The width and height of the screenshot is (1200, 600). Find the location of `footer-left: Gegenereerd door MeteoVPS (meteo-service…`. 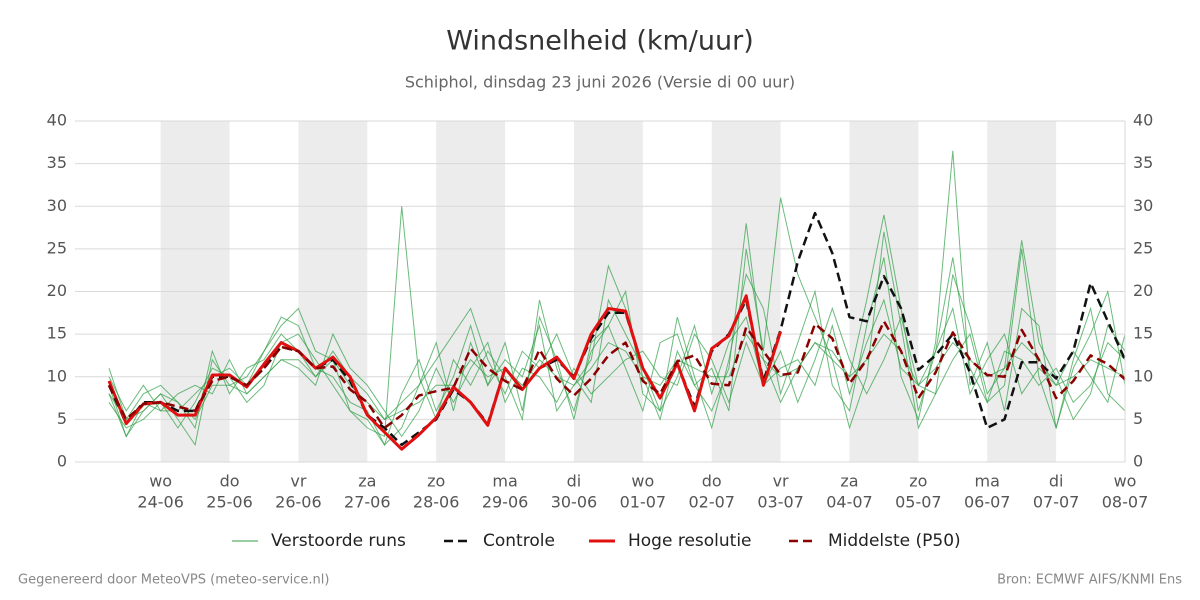

footer-left: Gegenereerd door MeteoVPS (meteo-service… is located at coordinates (173, 580).